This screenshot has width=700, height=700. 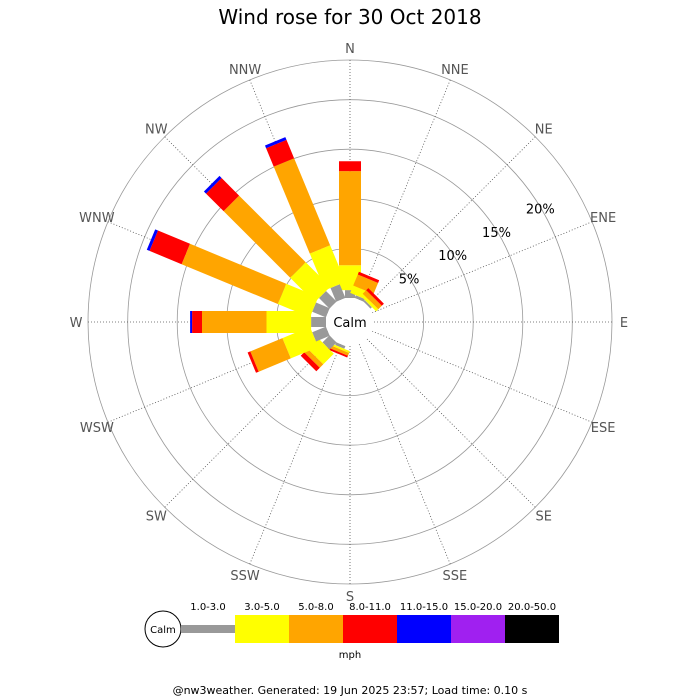 I want to click on direction-label: NNW, so click(x=245, y=70).